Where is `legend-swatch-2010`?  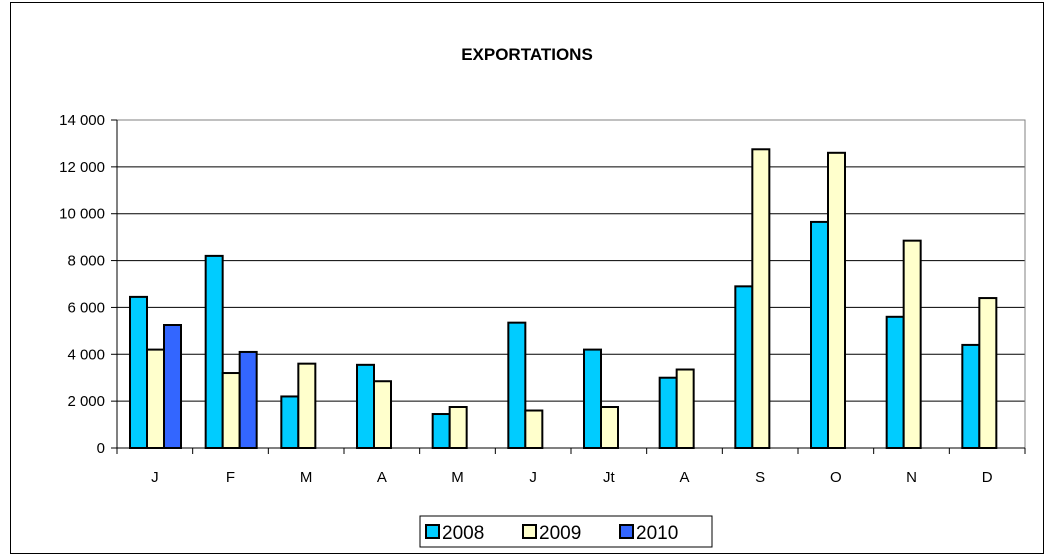
legend-swatch-2010 is located at coordinates (626, 531).